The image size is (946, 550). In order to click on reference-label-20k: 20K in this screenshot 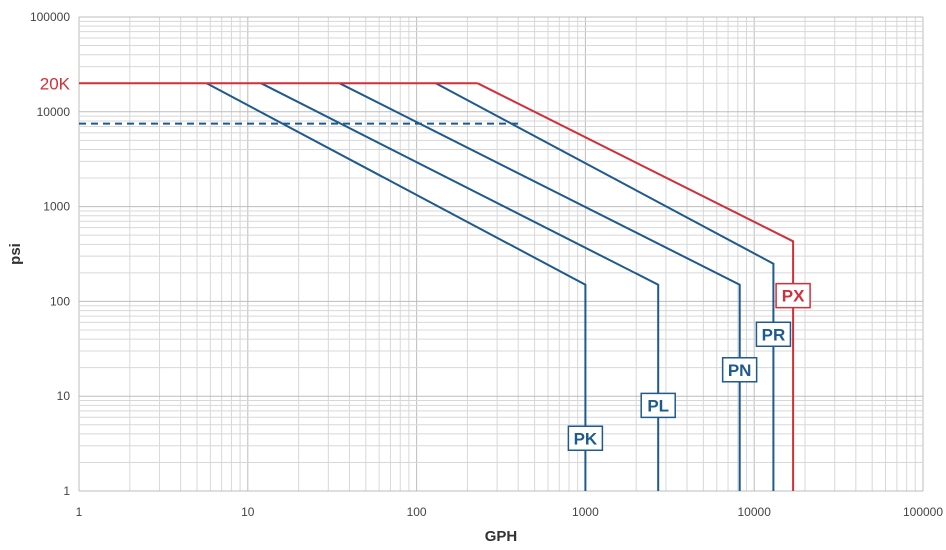, I will do `click(55, 83)`.